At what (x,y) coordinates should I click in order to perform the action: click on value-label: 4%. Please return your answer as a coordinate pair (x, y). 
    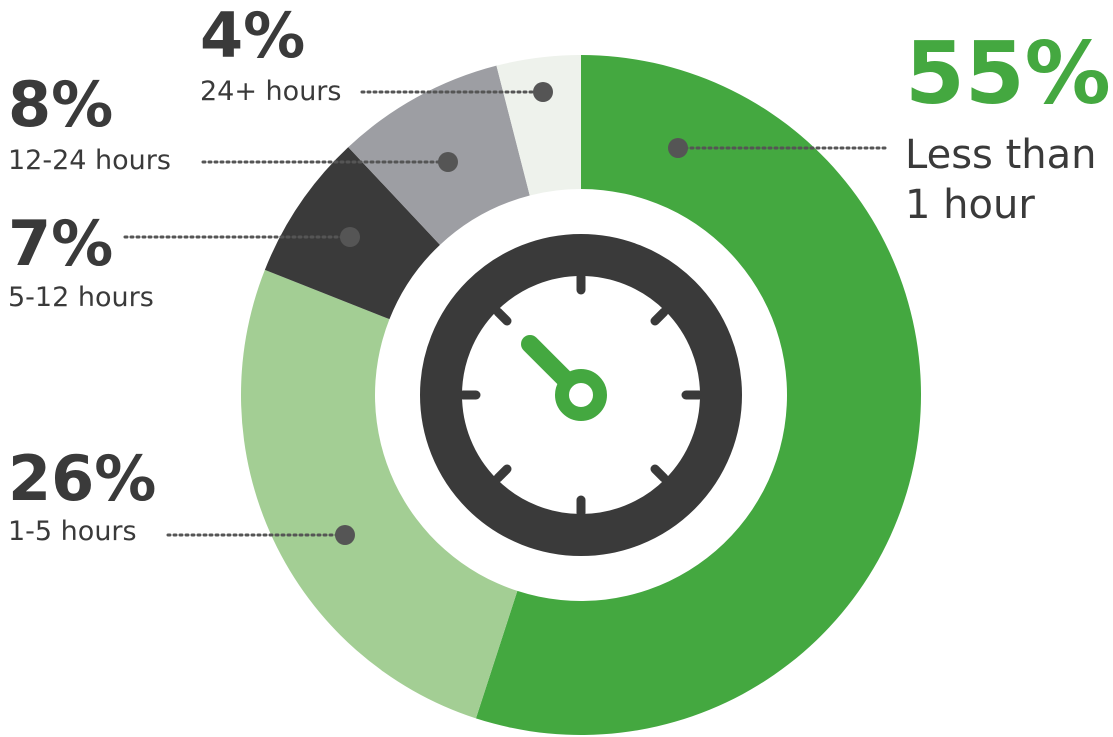
    Looking at the image, I should click on (252, 36).